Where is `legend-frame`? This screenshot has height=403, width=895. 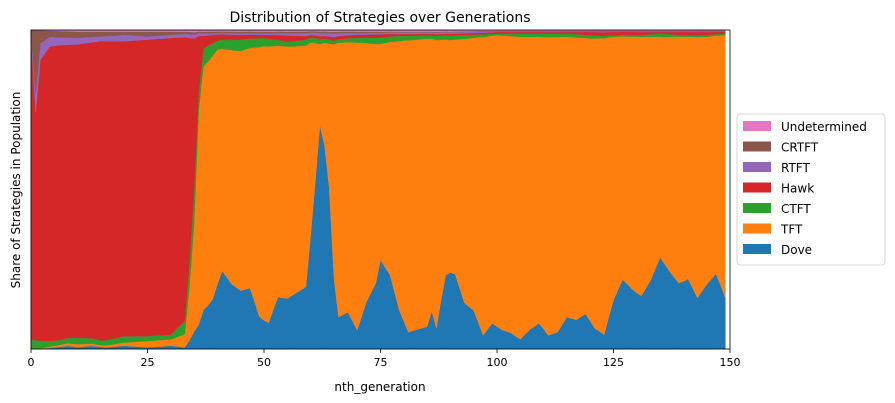
legend-frame is located at coordinates (811, 189).